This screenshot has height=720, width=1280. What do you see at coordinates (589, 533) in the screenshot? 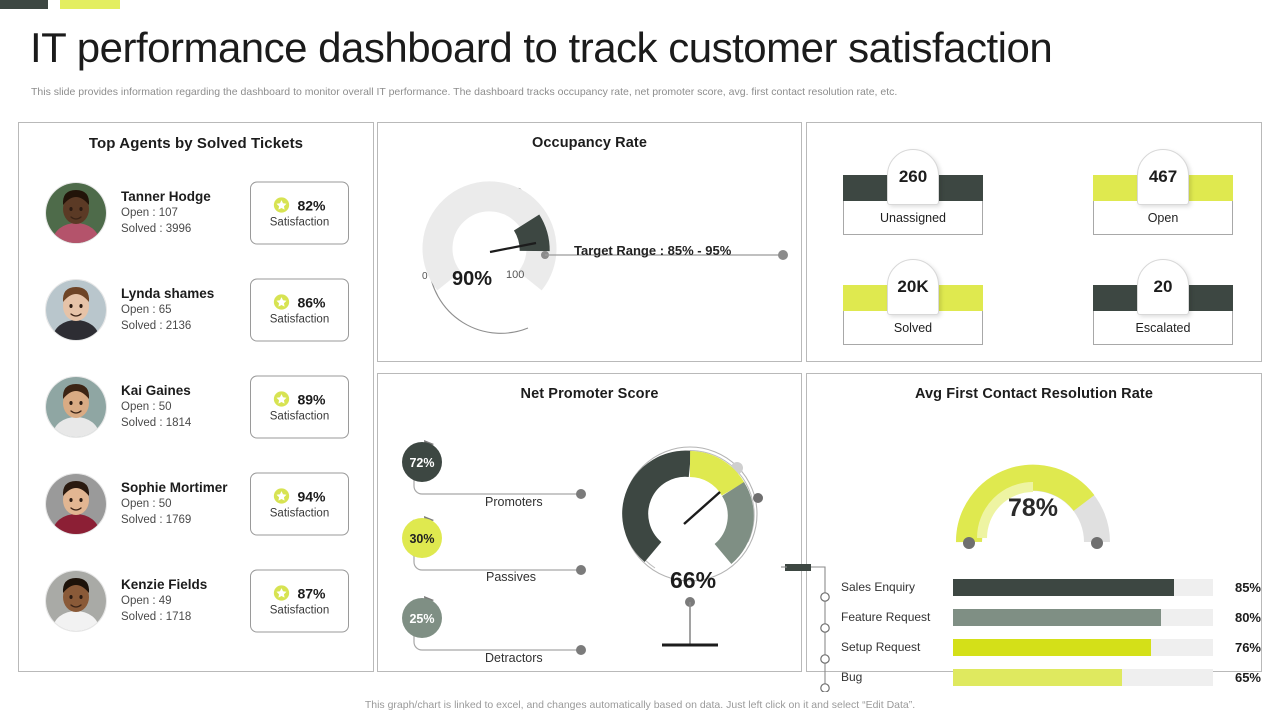
I see `nps-chart-wrap: 72% 30% 25% 66%` at bounding box center [589, 533].